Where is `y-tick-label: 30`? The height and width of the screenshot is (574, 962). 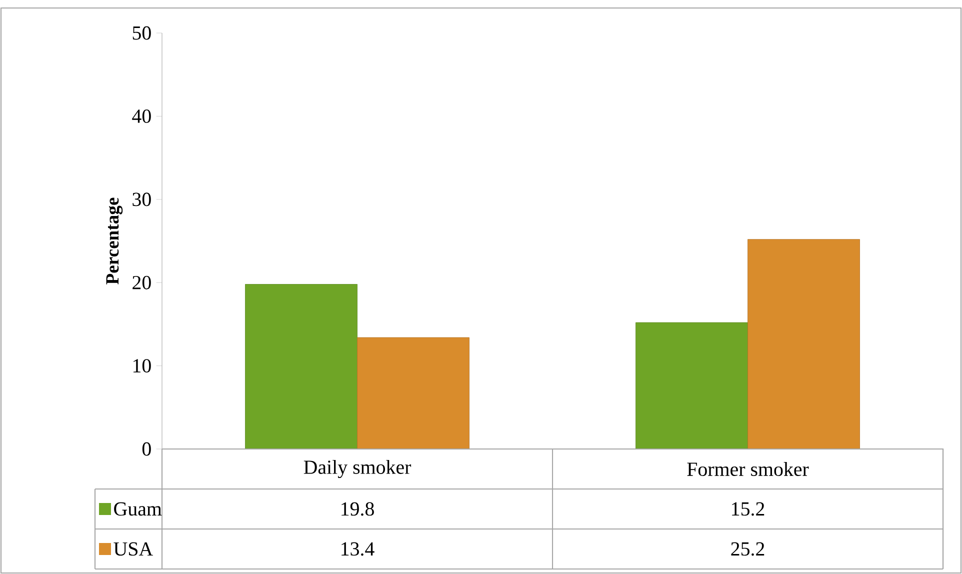 y-tick-label: 30 is located at coordinates (141, 199).